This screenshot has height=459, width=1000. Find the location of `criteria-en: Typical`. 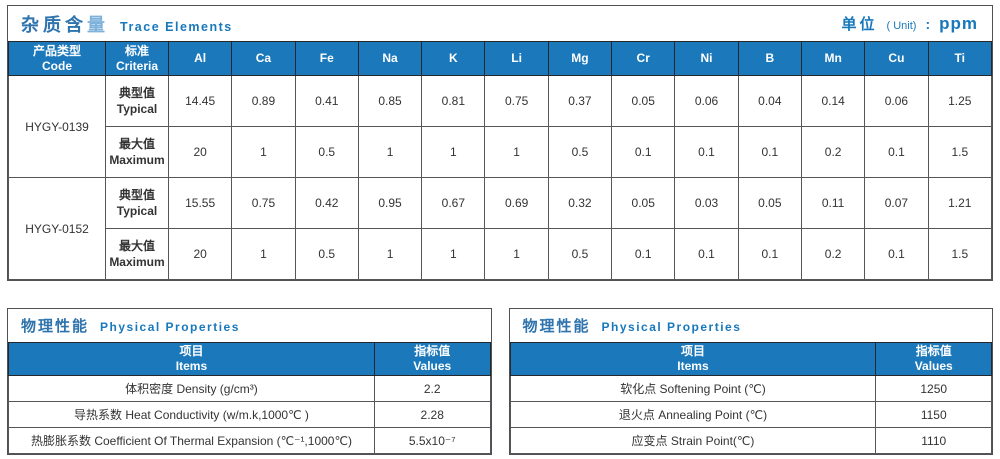

criteria-en: Typical is located at coordinates (137, 109).